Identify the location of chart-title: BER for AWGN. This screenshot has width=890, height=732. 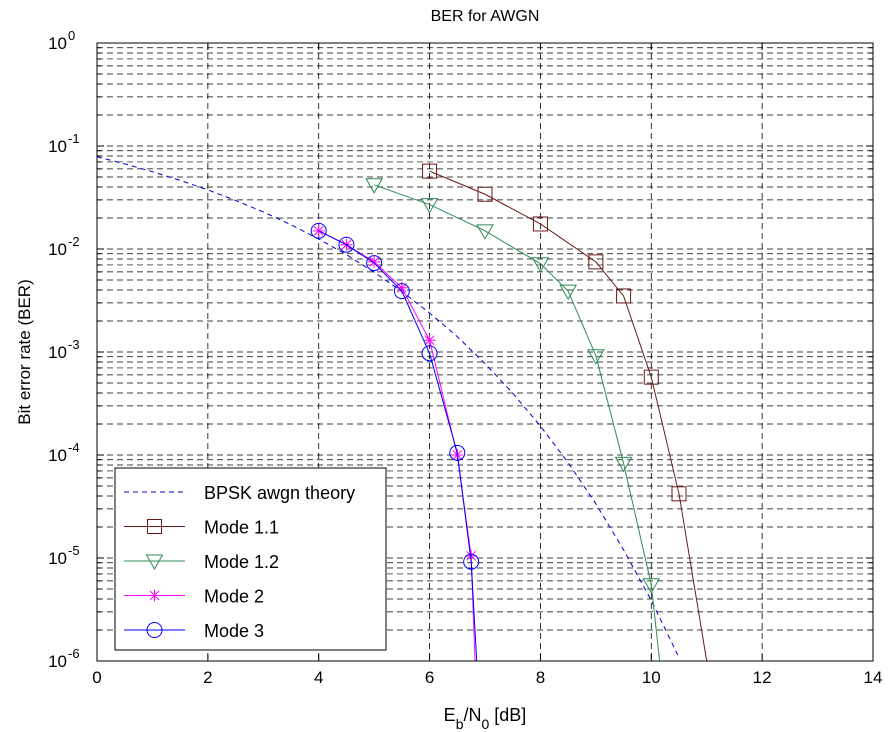
(485, 16).